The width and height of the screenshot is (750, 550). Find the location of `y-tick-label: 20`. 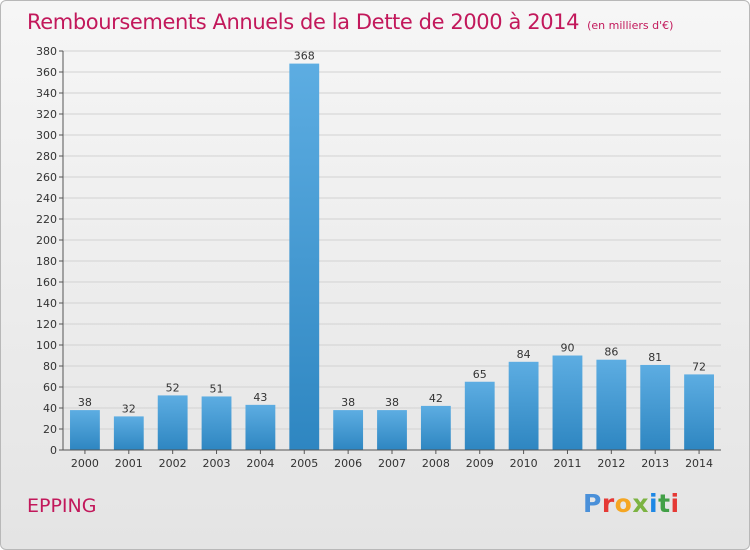

y-tick-label: 20 is located at coordinates (50, 429).